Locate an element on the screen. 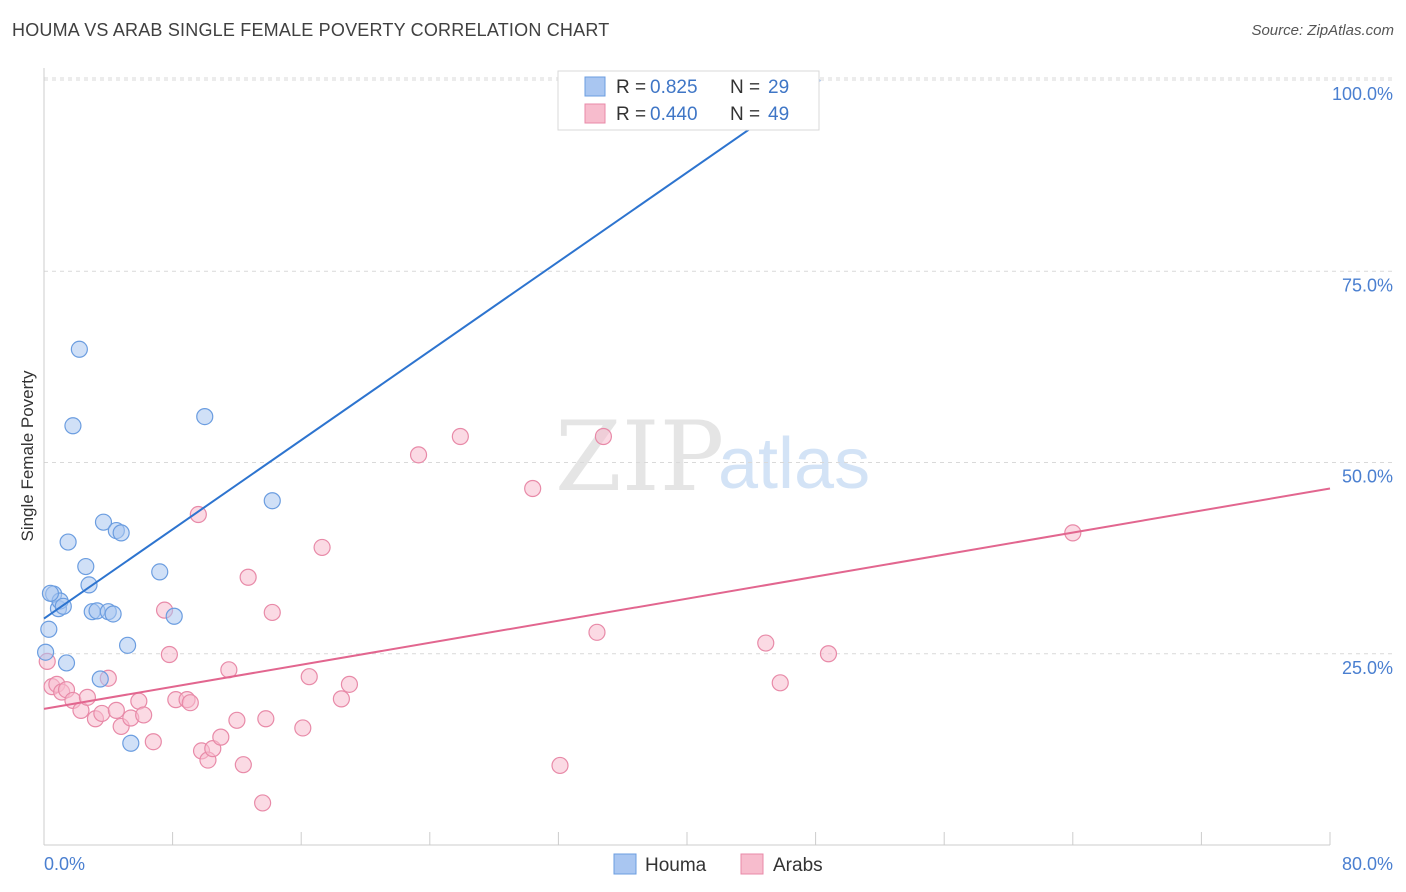 The height and width of the screenshot is (892, 1406). chart-source: Source: ZipAtlas.com is located at coordinates (1322, 30).